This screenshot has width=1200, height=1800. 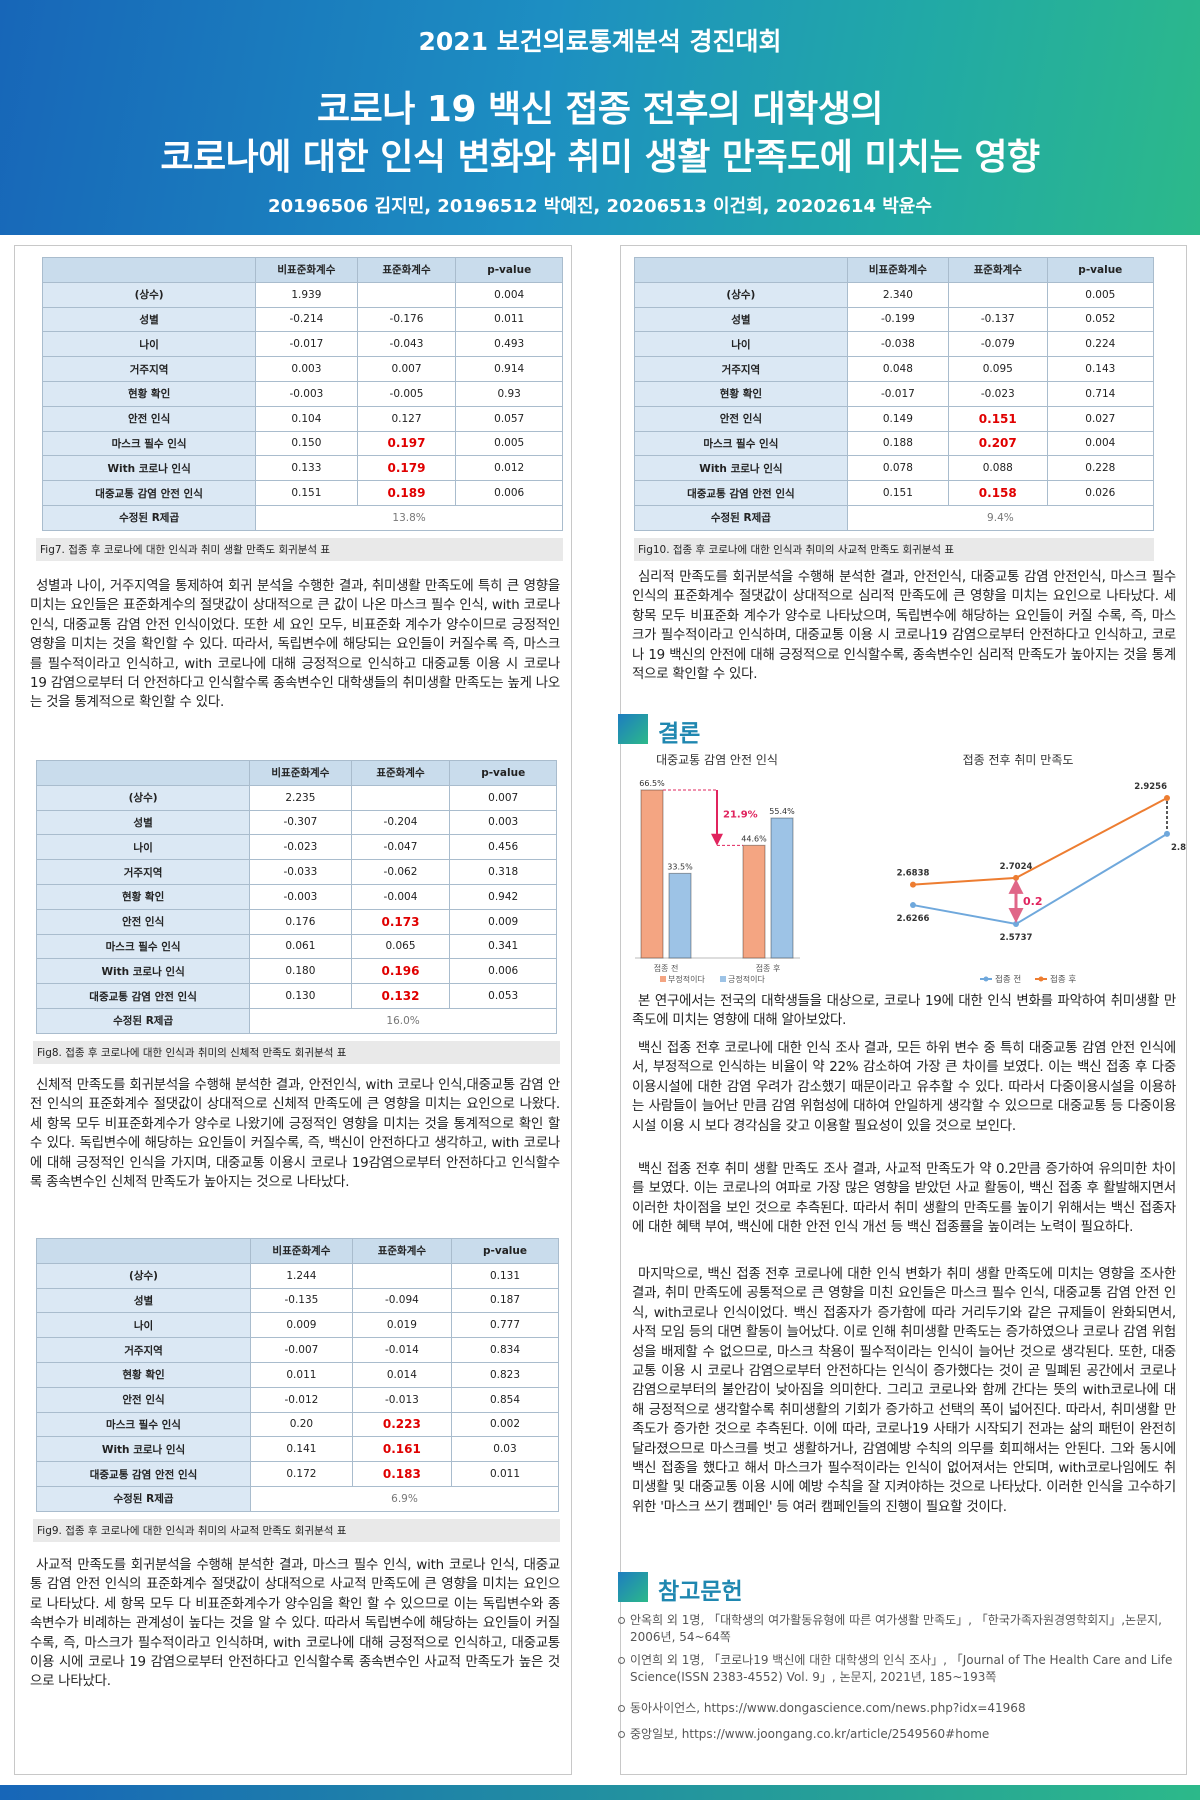 What do you see at coordinates (400, 847) in the screenshot?
I see `table-cell: -0.047` at bounding box center [400, 847].